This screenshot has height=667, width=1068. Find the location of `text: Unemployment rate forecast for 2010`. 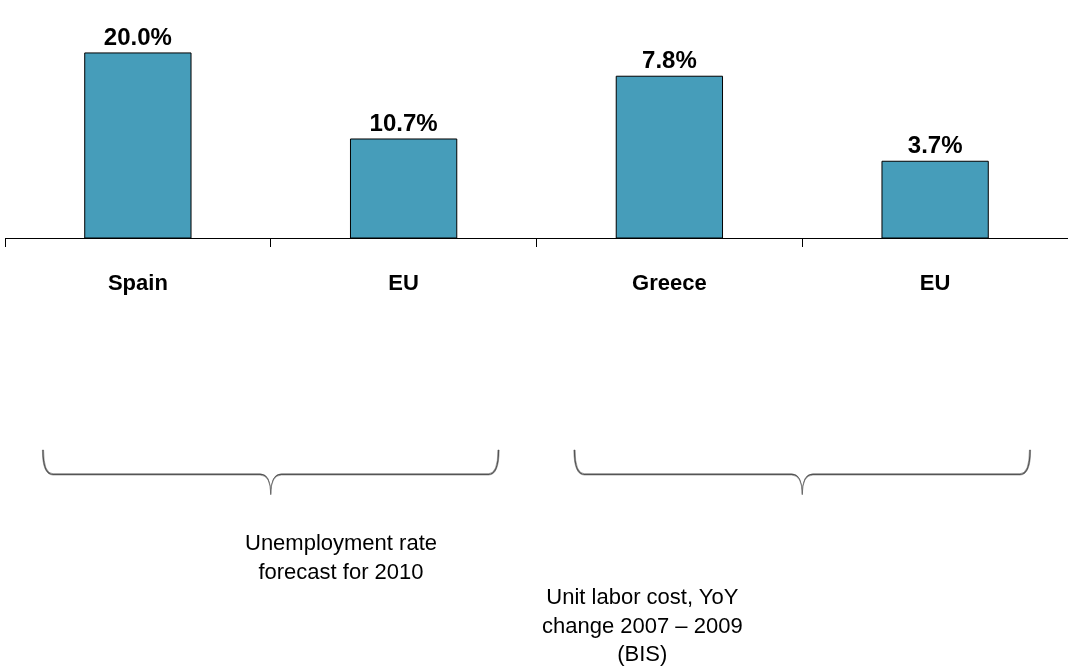

text: Unemployment rate forecast for 2010 is located at coordinates (341, 557).